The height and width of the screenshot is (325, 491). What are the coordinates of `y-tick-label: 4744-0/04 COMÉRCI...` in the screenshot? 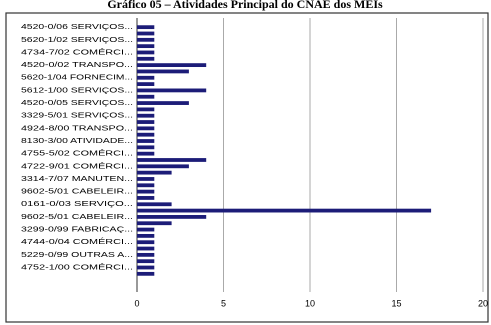 It's located at (77, 241).